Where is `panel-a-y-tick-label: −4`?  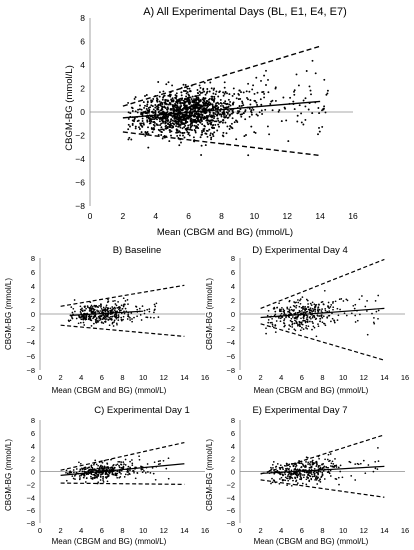
panel-a-y-tick-label: −4 is located at coordinates (80, 159).